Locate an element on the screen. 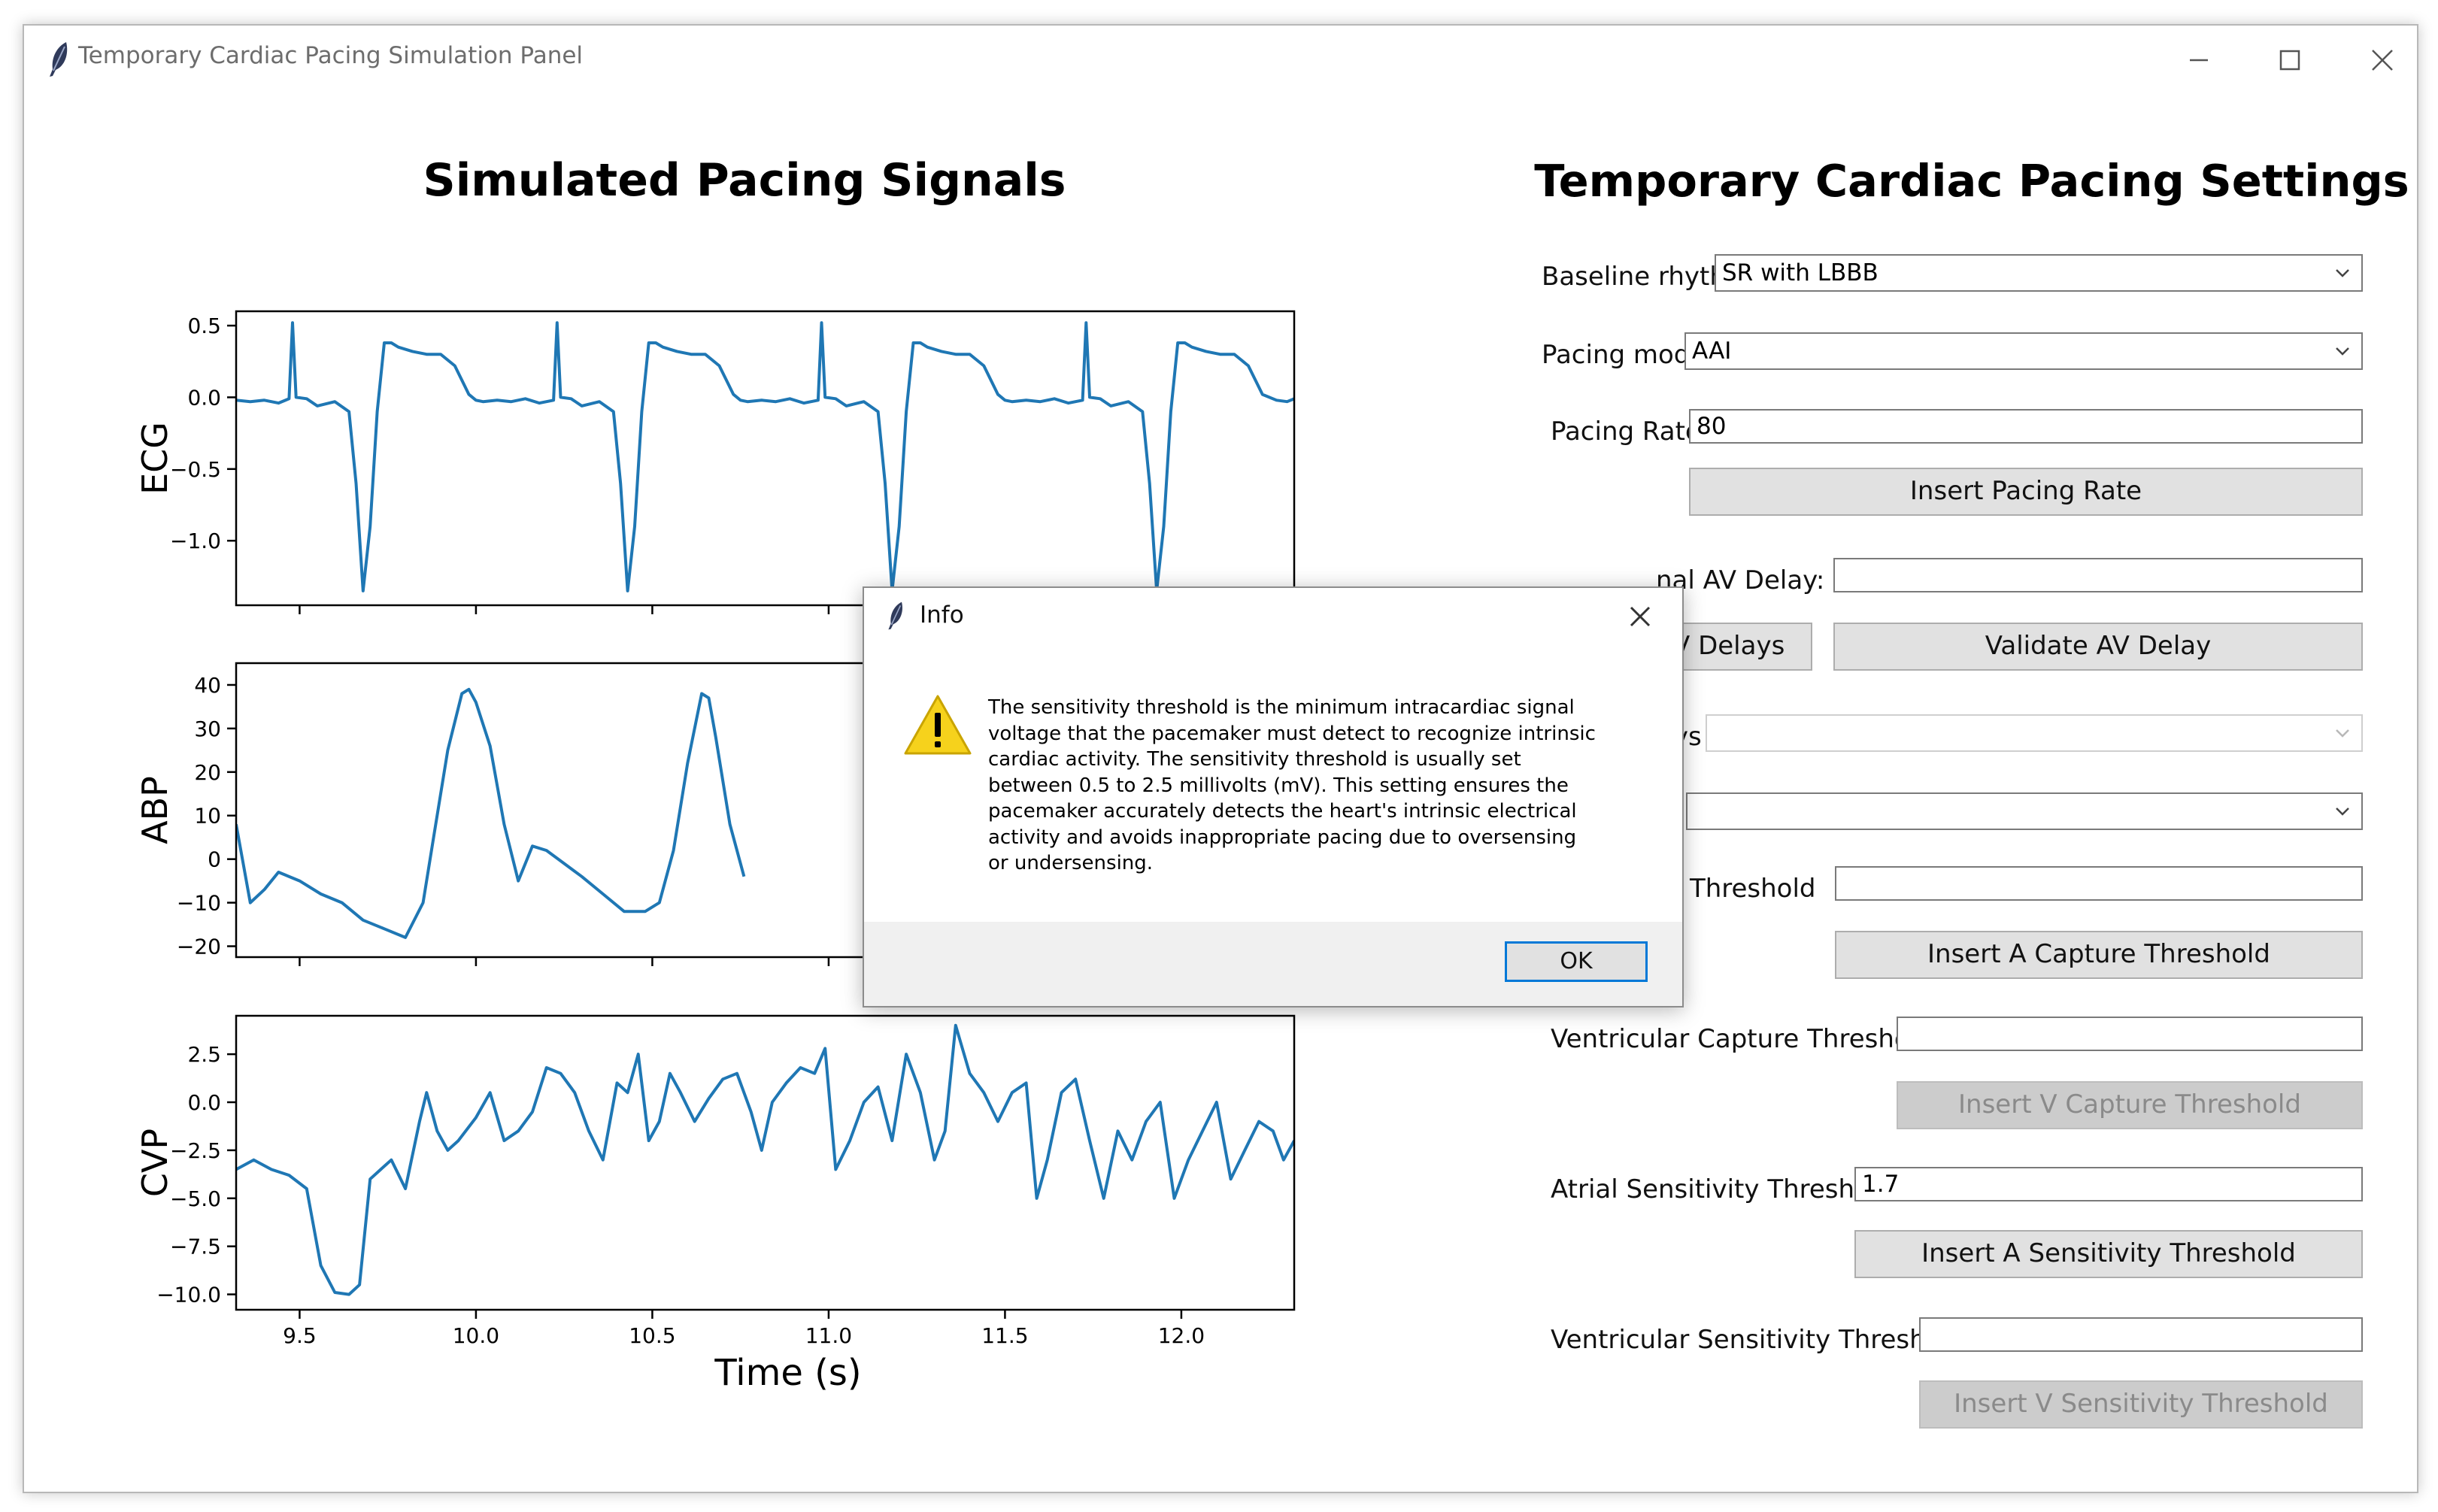 This screenshot has width=2438, height=1512. ecg-axes: 0.5 0.0 −0.5 −1.0 ECG is located at coordinates (715, 462).